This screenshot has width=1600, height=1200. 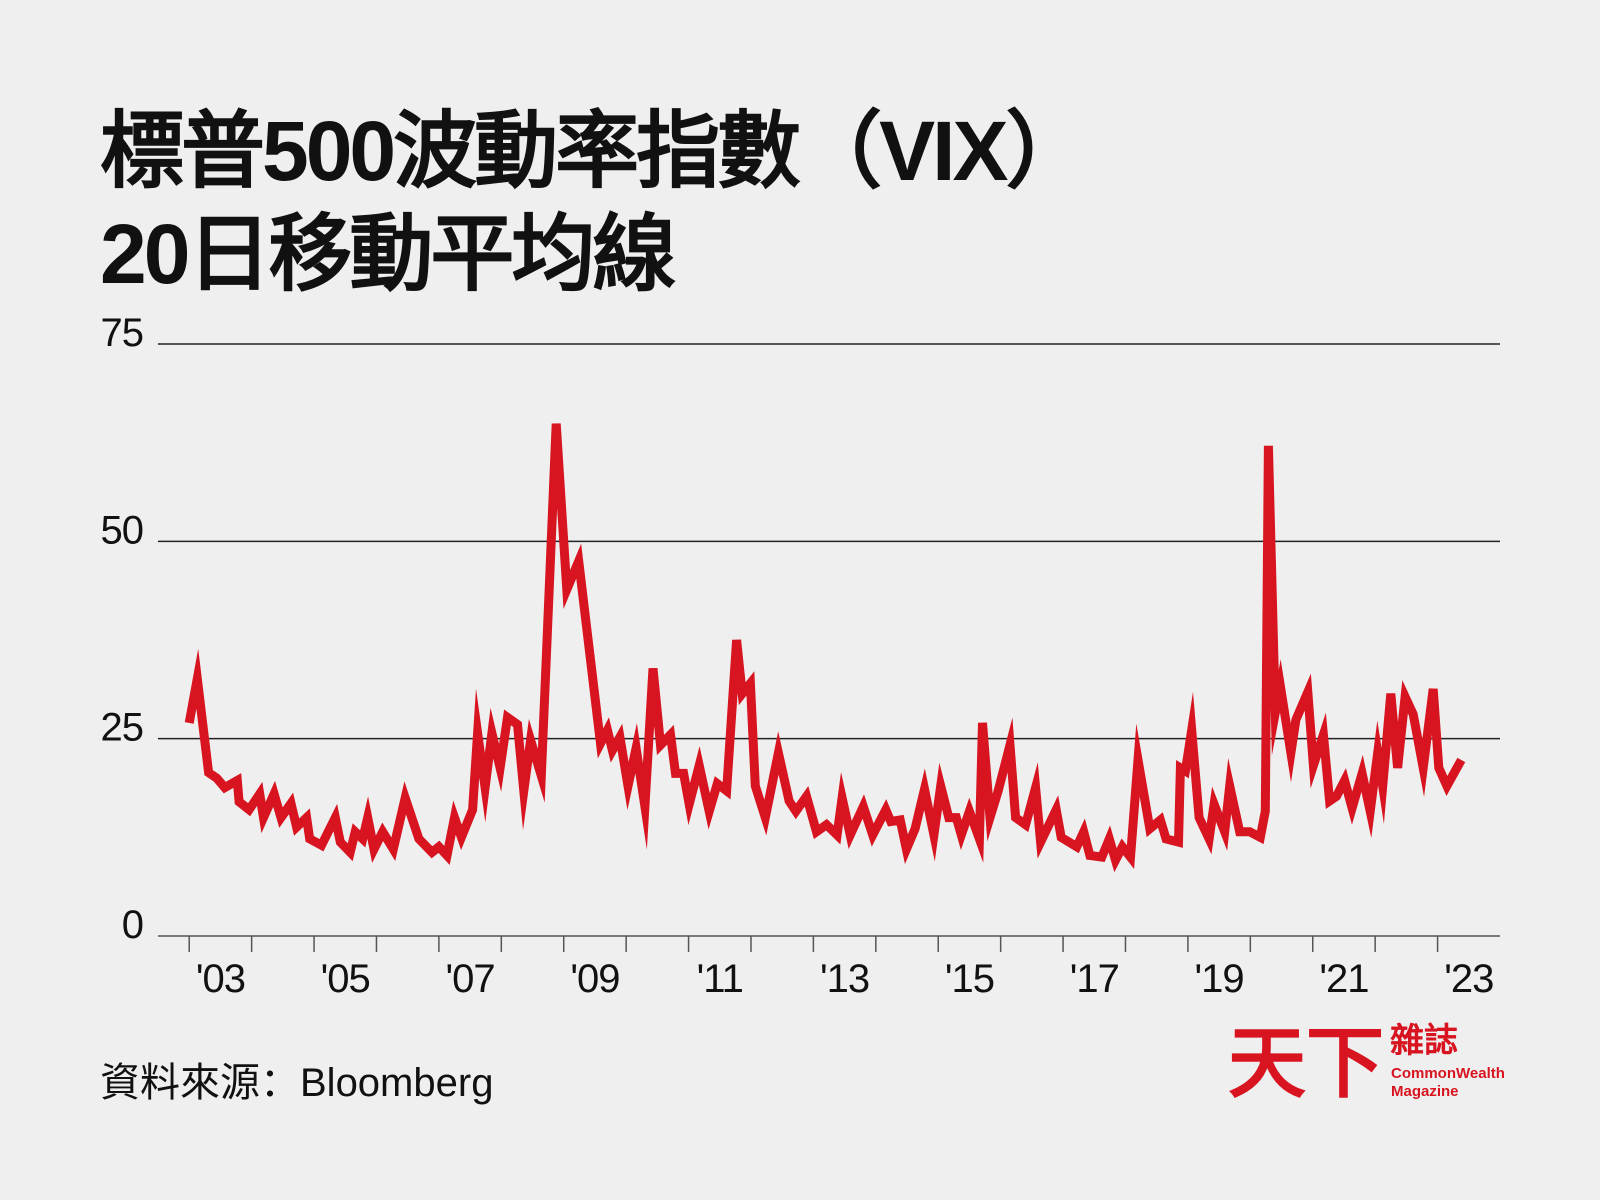 I want to click on x-tick-label: '09, so click(x=594, y=979).